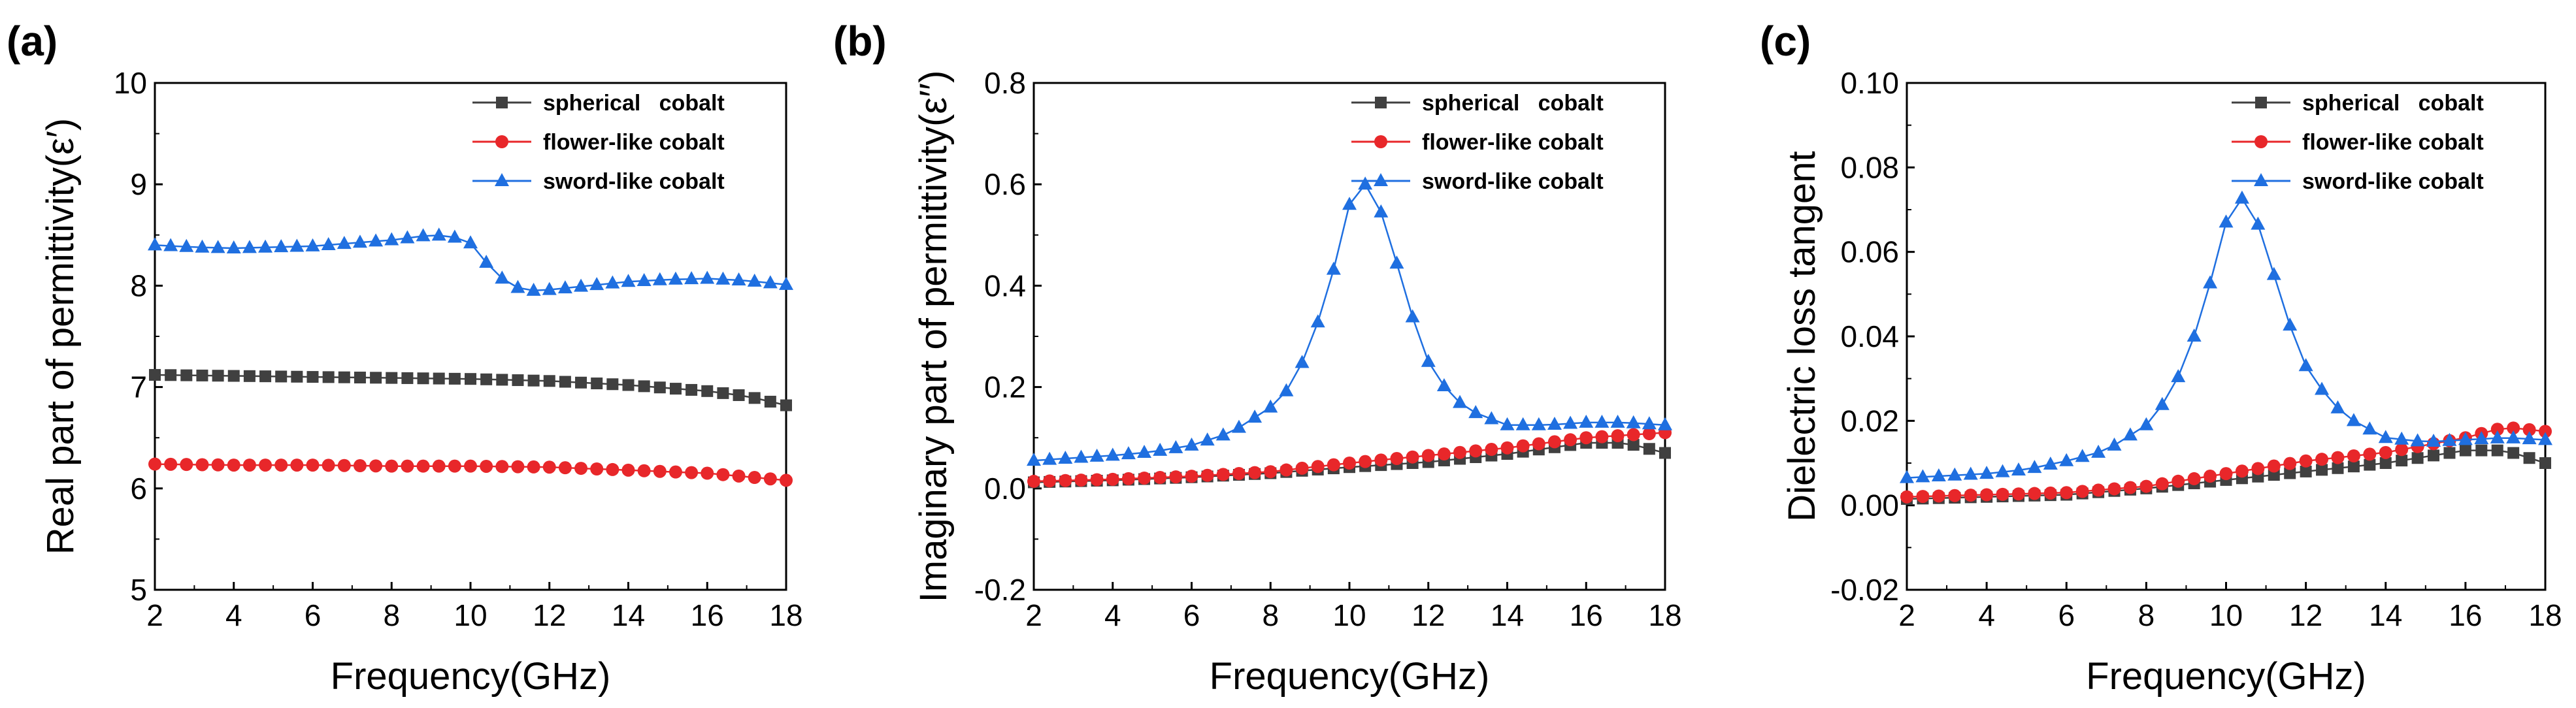  Describe the element at coordinates (2385, 615) in the screenshot. I see `x-tick-label: 14` at that location.